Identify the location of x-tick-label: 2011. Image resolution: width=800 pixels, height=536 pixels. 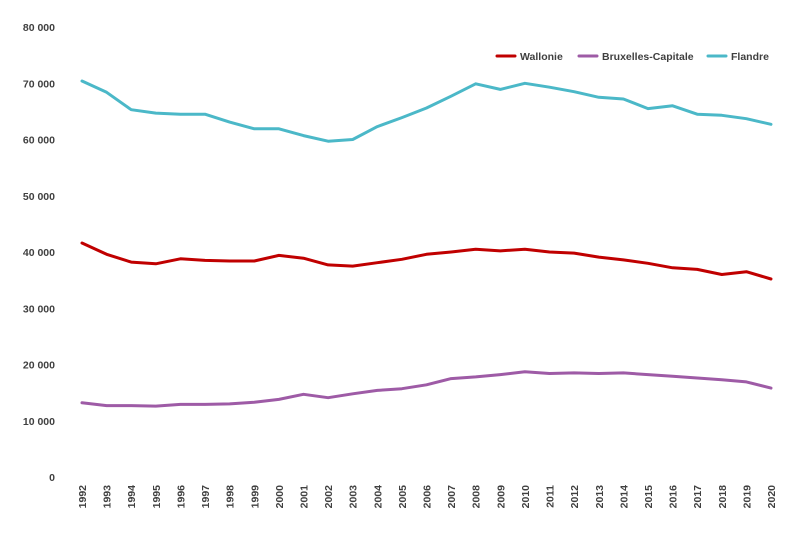
(551, 496).